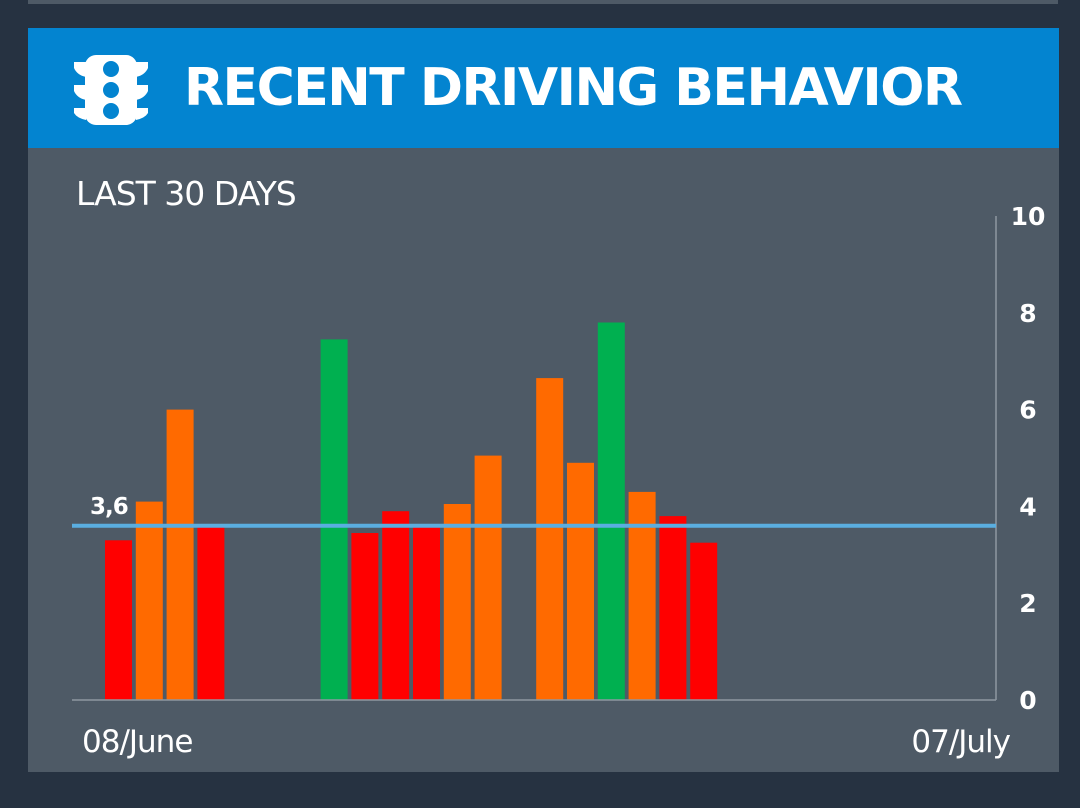  Describe the element at coordinates (186, 193) in the screenshot. I see `chart-subtitle: LAST 30 DAYS` at that location.